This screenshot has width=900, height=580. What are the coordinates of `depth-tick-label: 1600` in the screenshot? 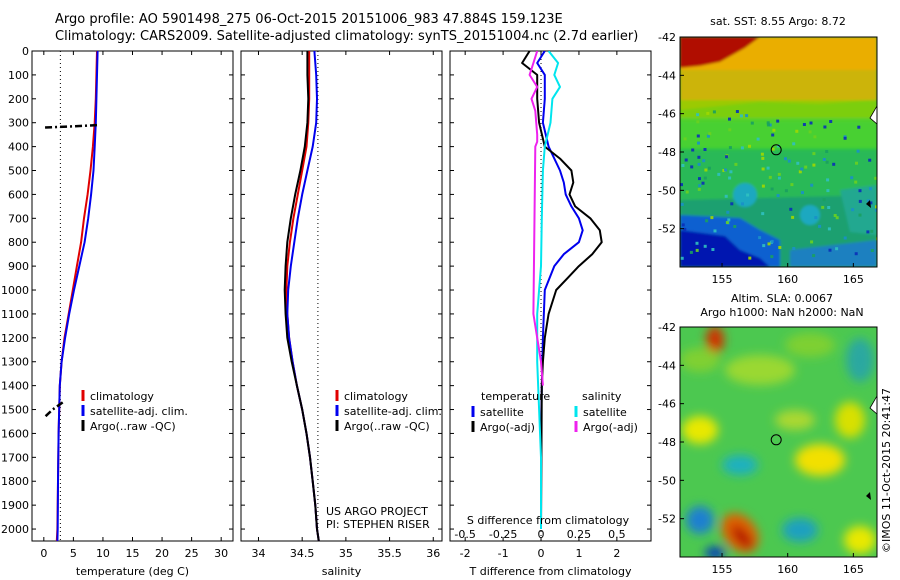 It's located at (15, 433).